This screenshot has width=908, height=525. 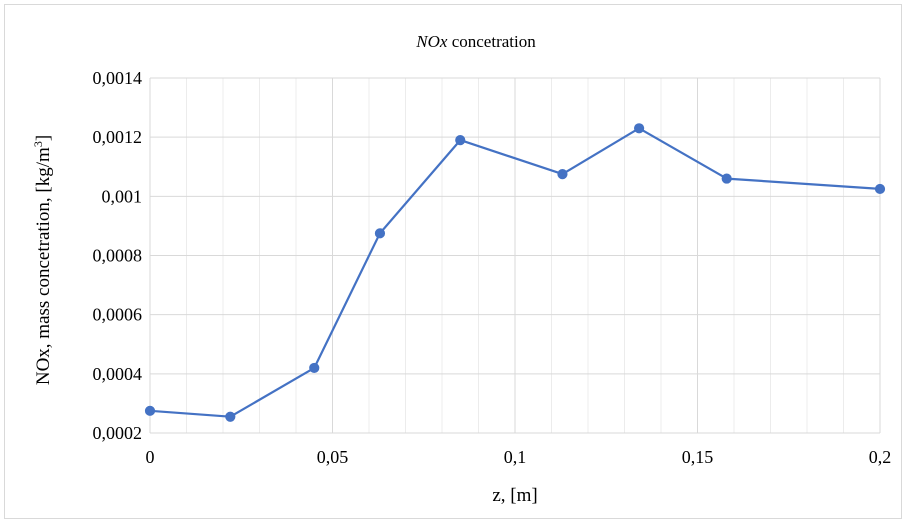 What do you see at coordinates (38, 144) in the screenshot?
I see `y-axis-label-sup: 3` at bounding box center [38, 144].